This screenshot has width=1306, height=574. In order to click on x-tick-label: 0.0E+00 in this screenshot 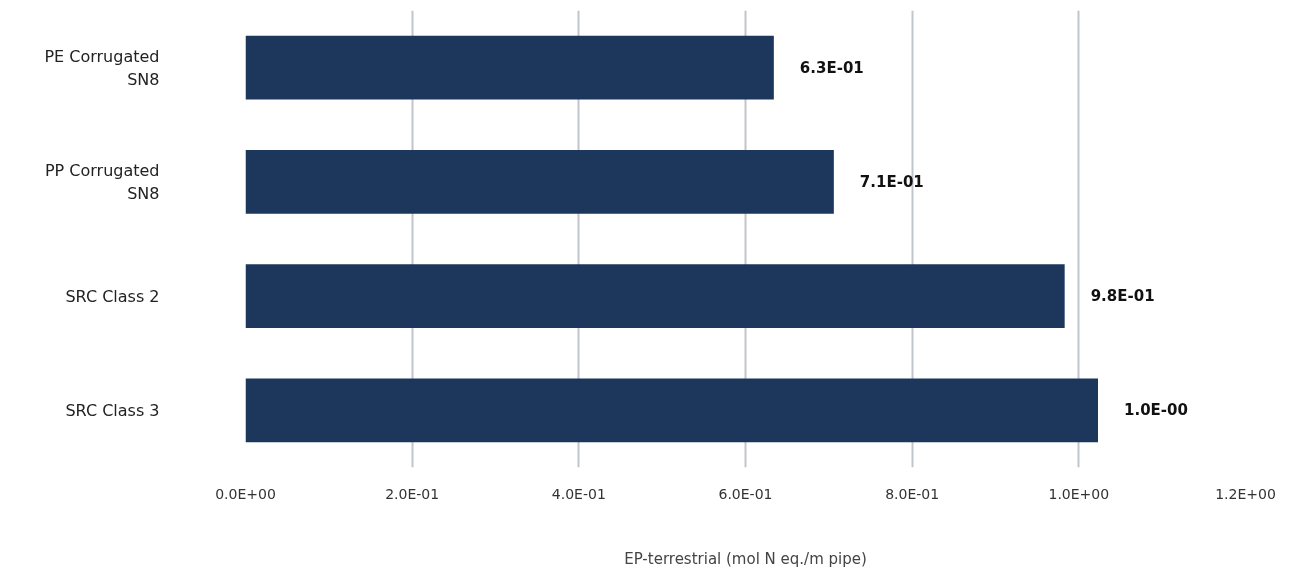, I will do `click(245, 493)`.